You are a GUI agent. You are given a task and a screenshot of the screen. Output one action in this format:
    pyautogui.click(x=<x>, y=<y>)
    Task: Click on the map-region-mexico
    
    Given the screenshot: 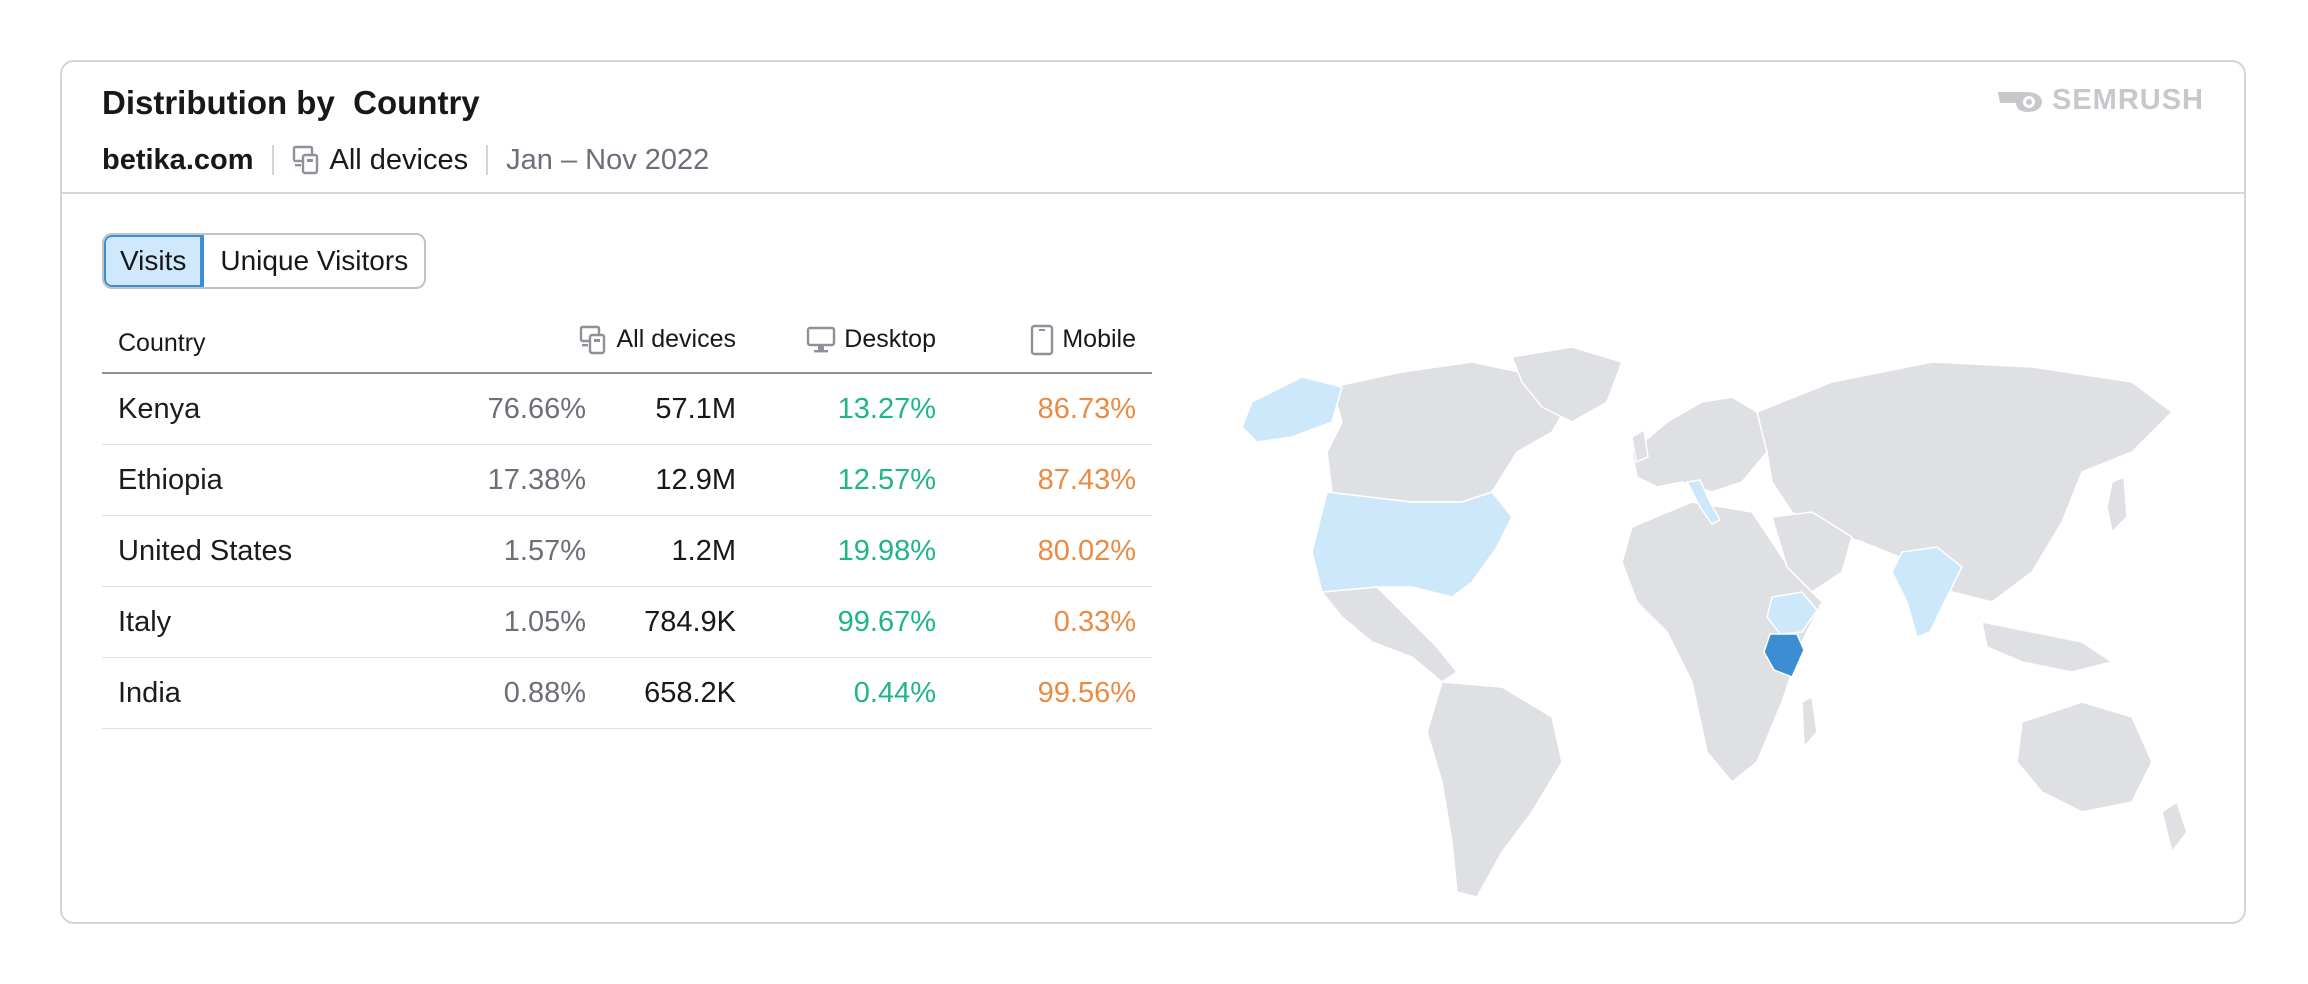 What is the action you would take?
    pyautogui.click(x=1389, y=634)
    